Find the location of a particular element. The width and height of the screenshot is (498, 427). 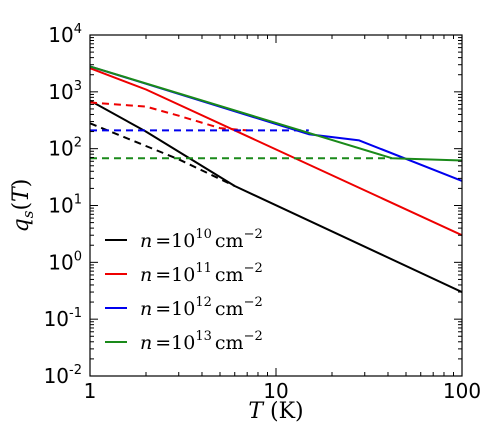

y-axis-label-arg: T is located at coordinates (21, 193).